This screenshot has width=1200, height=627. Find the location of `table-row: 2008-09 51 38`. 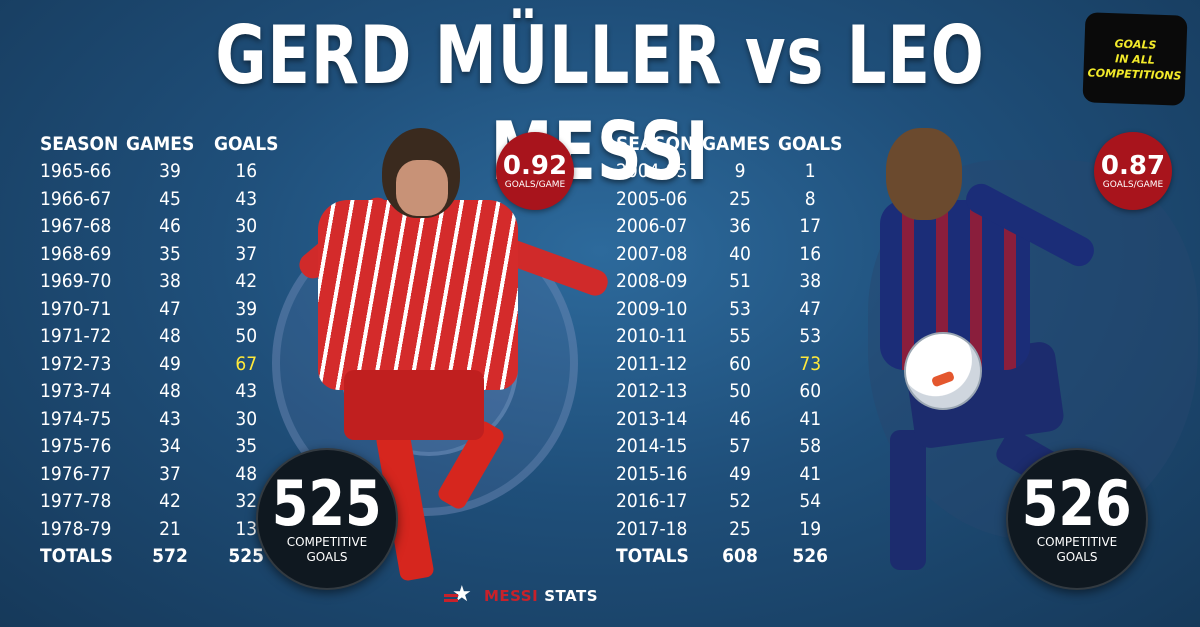

table-row: 2008-09 51 38 is located at coordinates (729, 282).